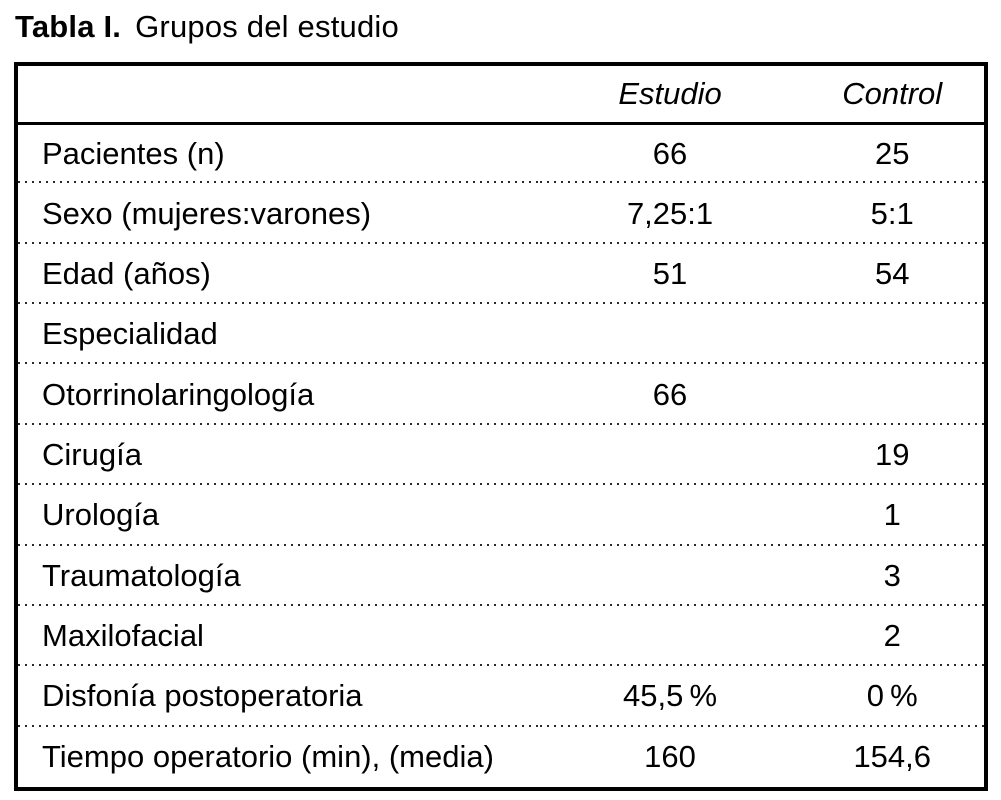 Image resolution: width=1001 pixels, height=800 pixels. What do you see at coordinates (279, 213) in the screenshot?
I see `row-label: Sexo (mujeres:varones)` at bounding box center [279, 213].